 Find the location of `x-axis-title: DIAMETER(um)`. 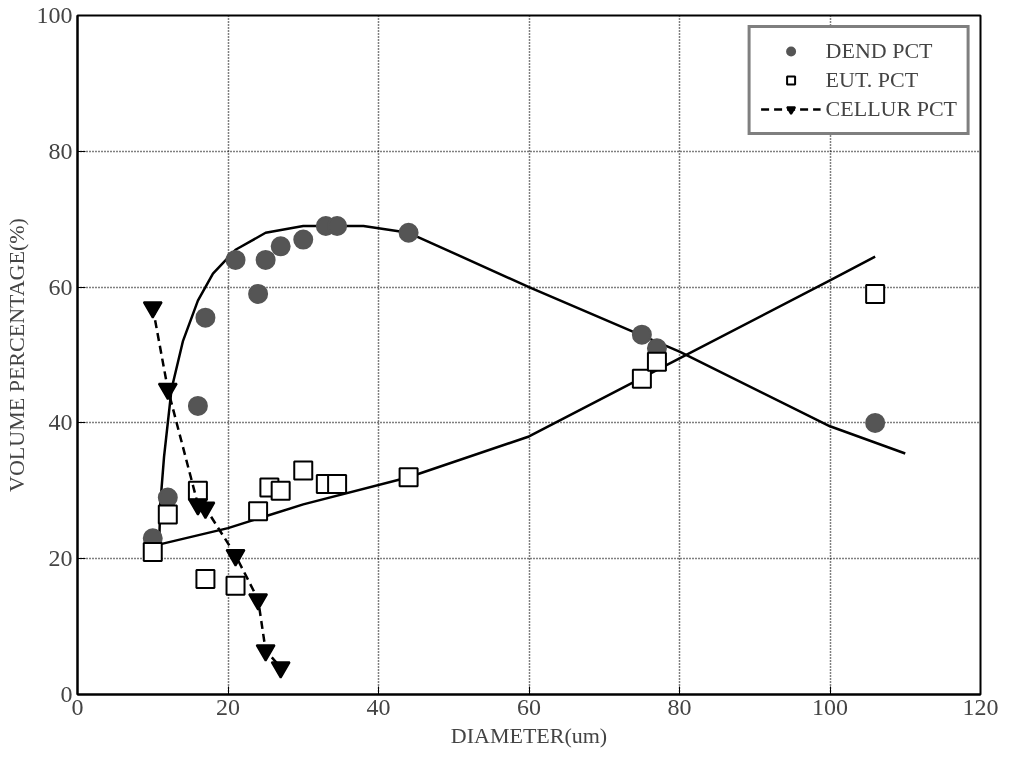

x-axis-title: DIAMETER(um) is located at coordinates (529, 735).